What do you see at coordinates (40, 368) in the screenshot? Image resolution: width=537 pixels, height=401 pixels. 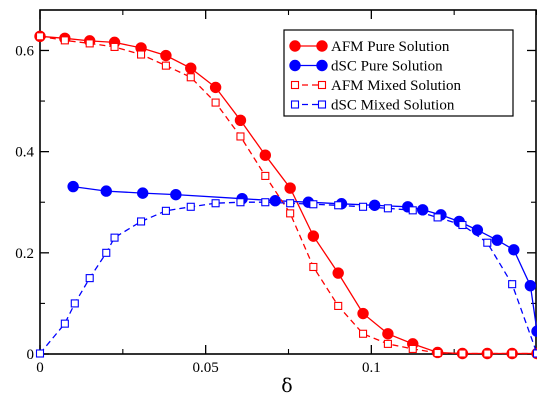 I see `x-tick-label: 0` at bounding box center [40, 368].